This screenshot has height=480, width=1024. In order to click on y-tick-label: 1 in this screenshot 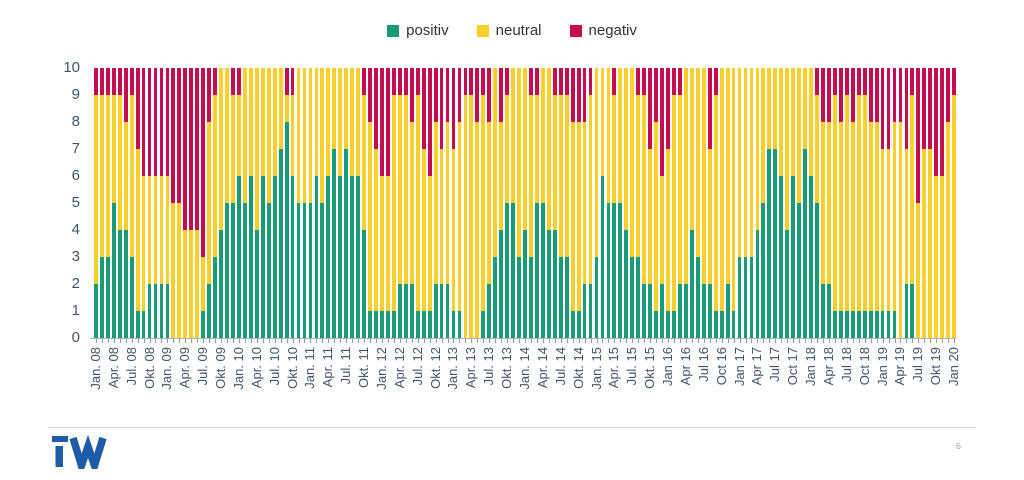, I will do `click(75, 310)`.